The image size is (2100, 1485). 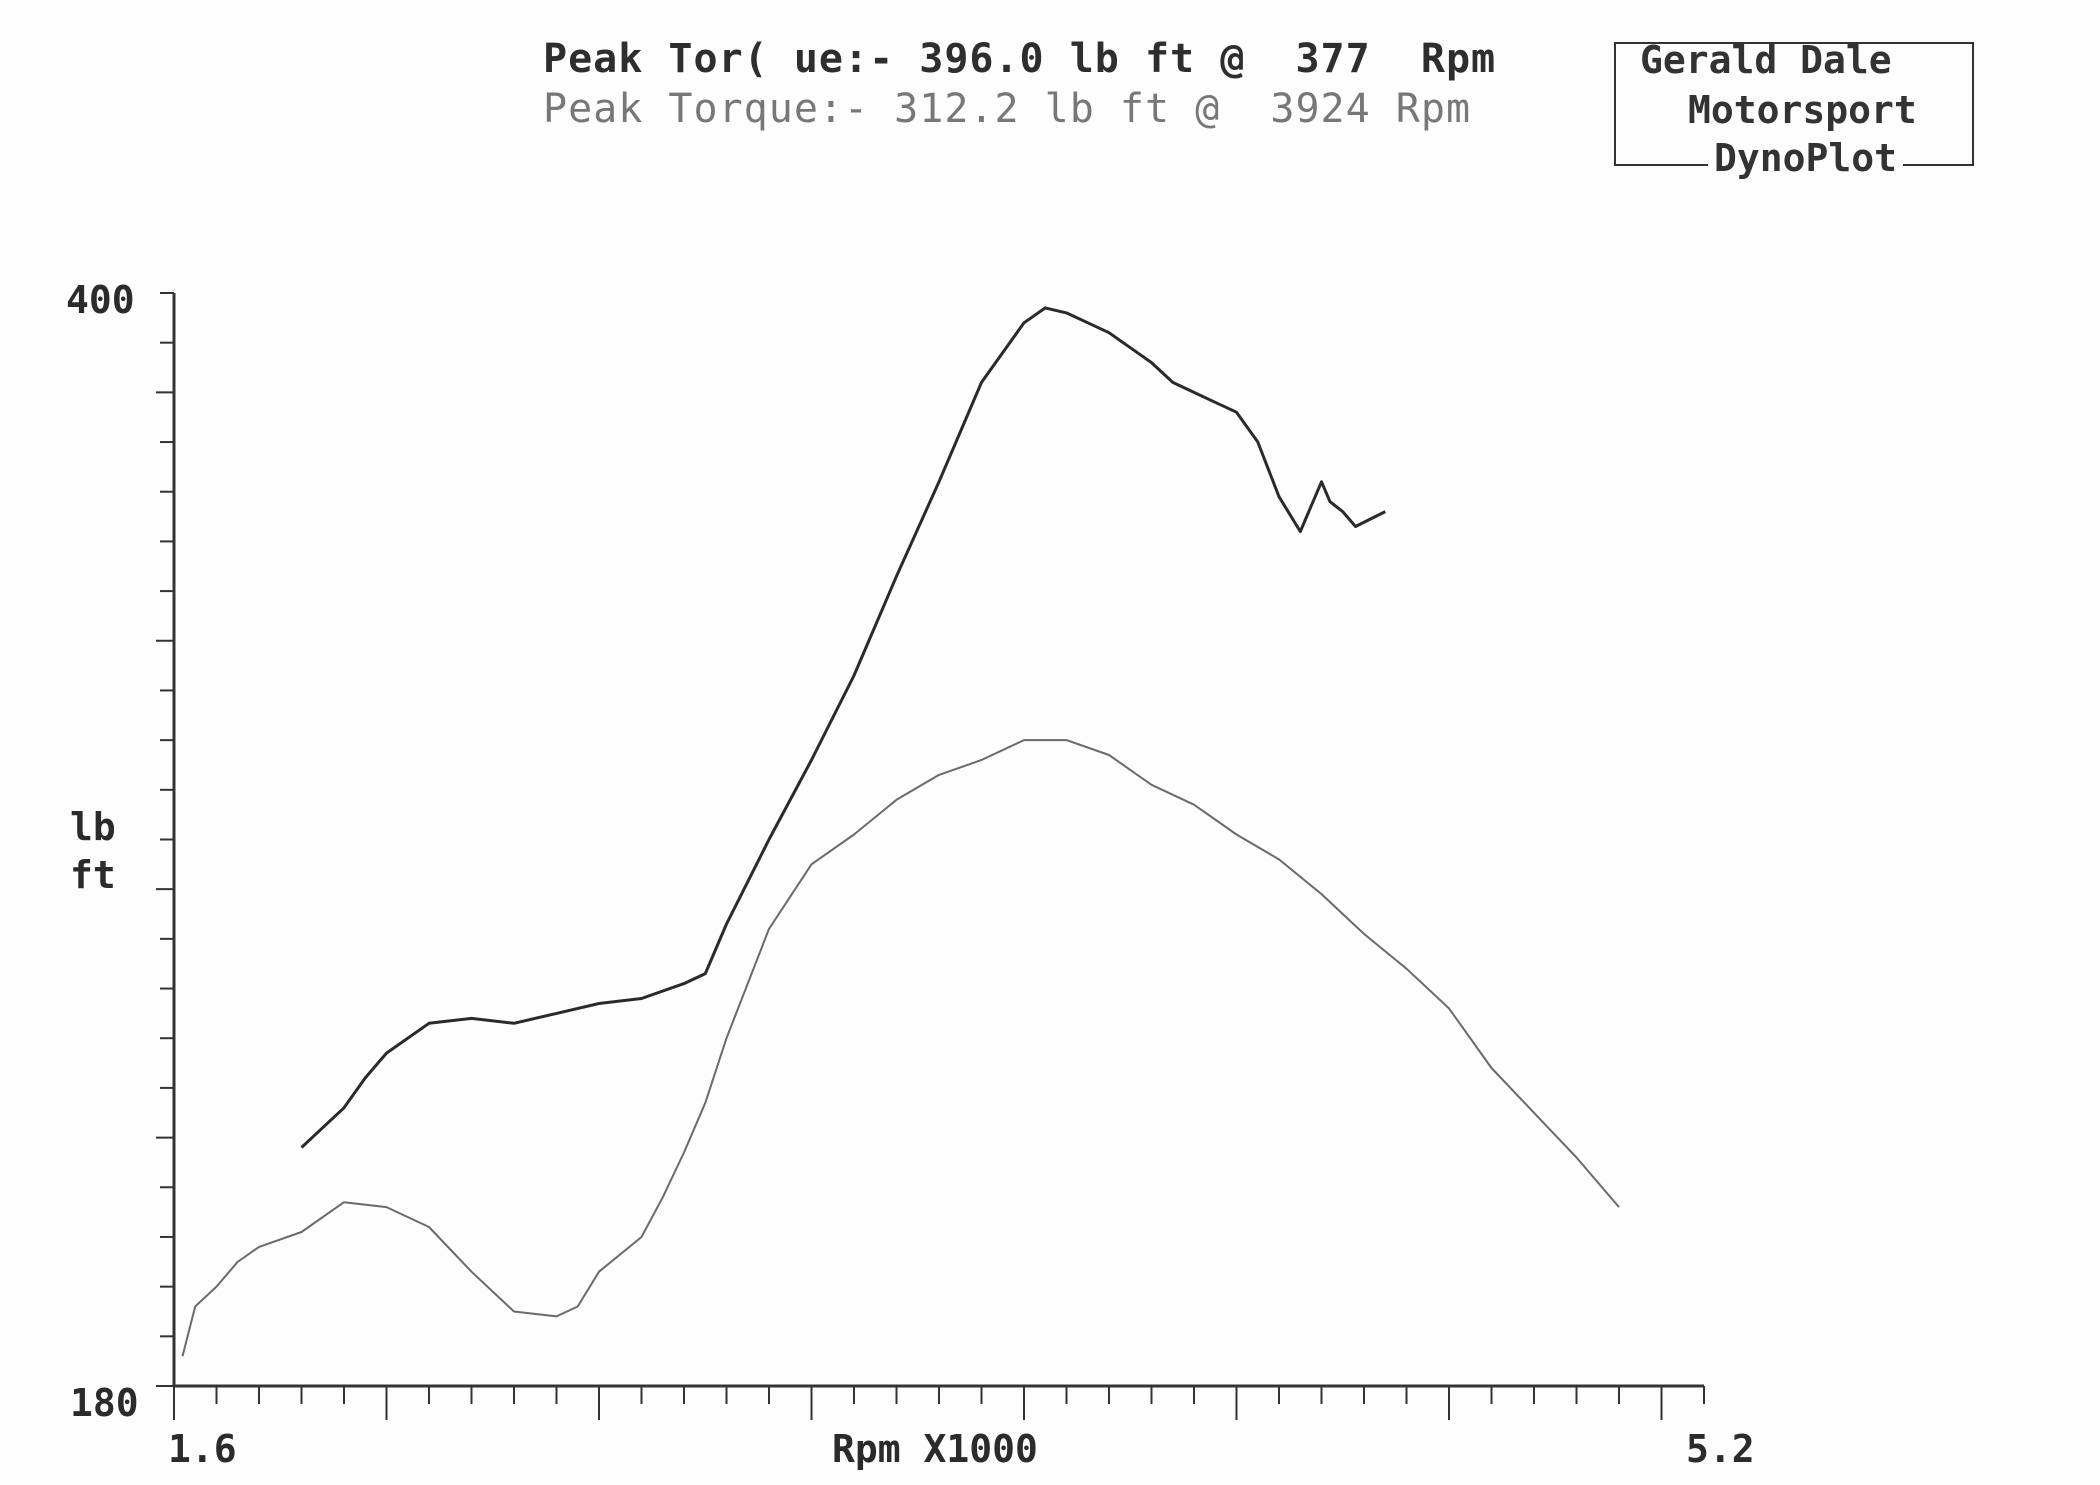 I want to click on brand-product-name: DynoPlot, so click(x=1806, y=158).